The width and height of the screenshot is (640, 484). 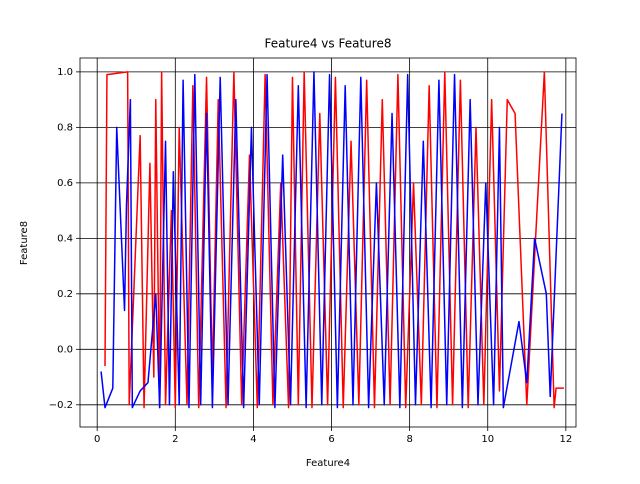 I want to click on y-tick-label: 0.8, so click(x=65, y=127).